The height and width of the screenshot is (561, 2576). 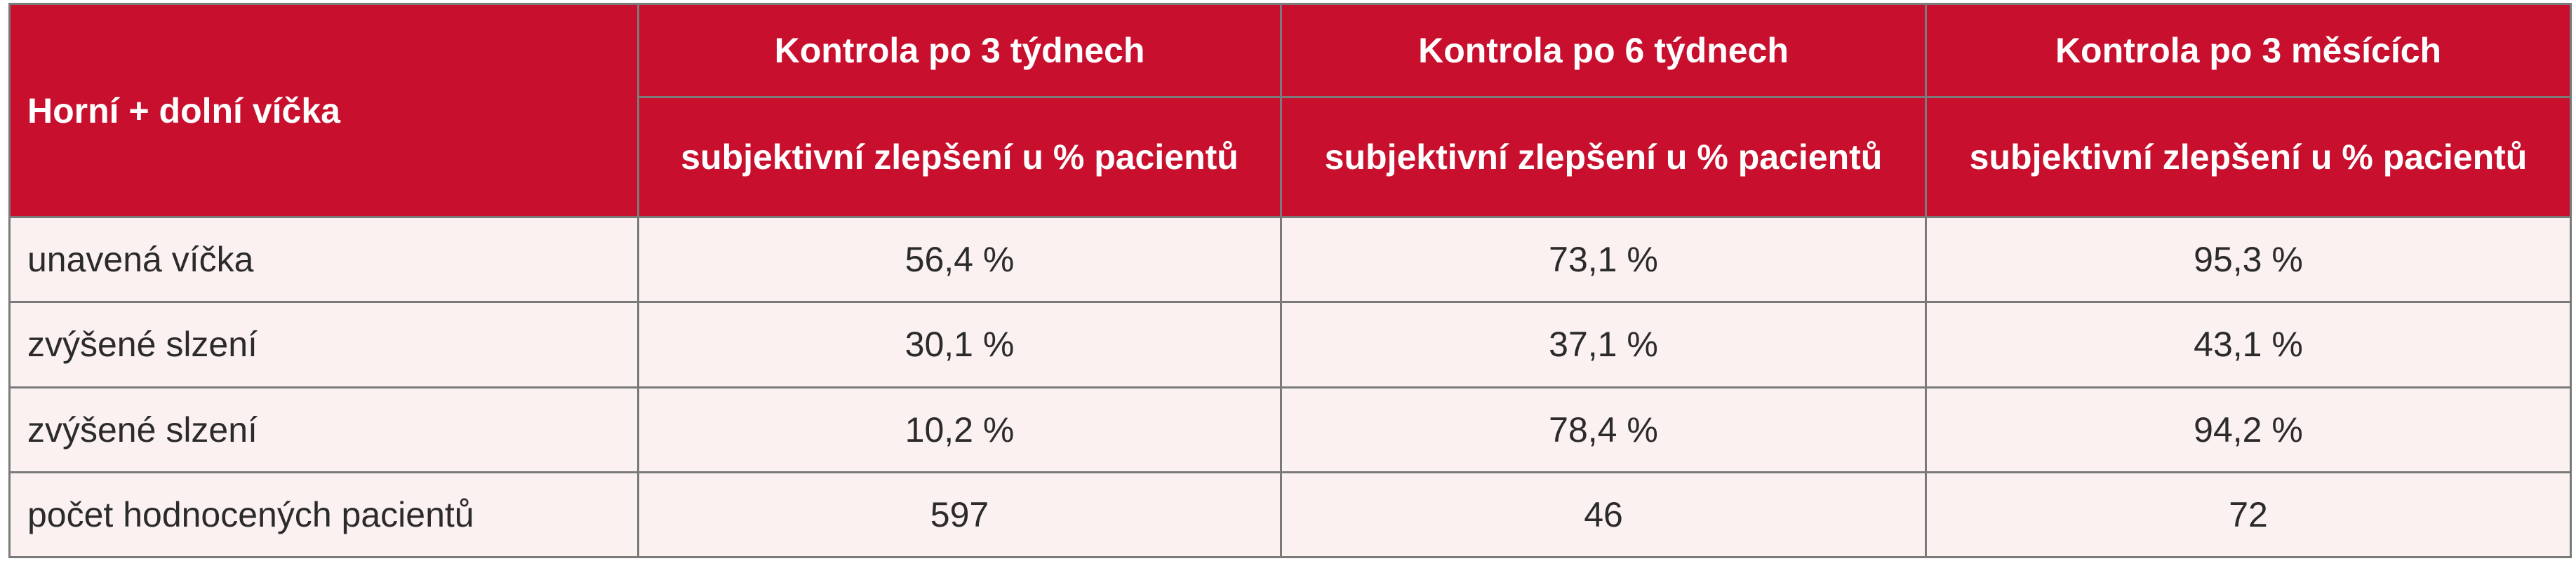 What do you see at coordinates (959, 430) in the screenshot?
I see `table-cell: 10,2 %` at bounding box center [959, 430].